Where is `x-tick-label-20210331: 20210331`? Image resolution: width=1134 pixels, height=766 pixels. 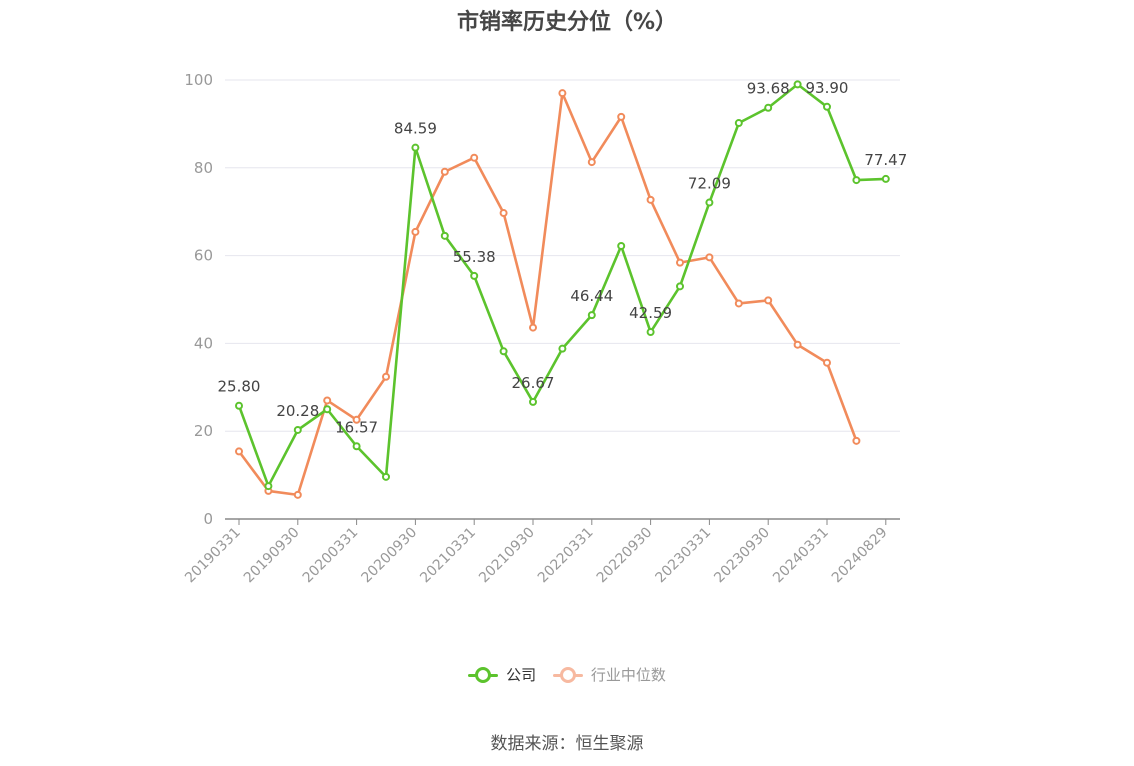 x-tick-label-20210331: 20210331 is located at coordinates (448, 556).